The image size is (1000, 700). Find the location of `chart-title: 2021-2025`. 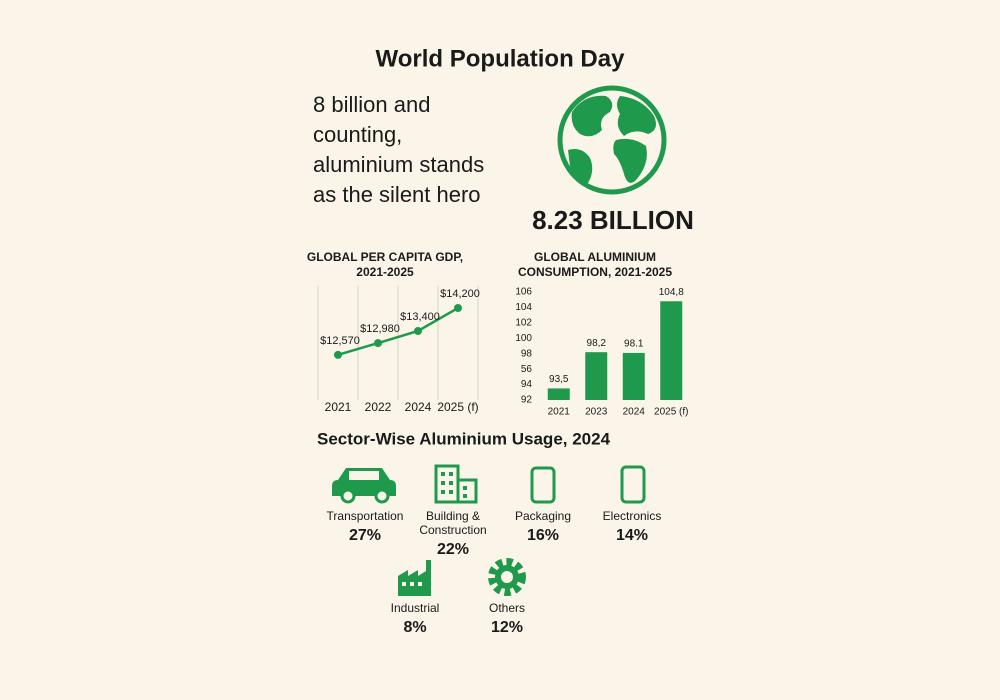

chart-title: 2021-2025 is located at coordinates (385, 272).